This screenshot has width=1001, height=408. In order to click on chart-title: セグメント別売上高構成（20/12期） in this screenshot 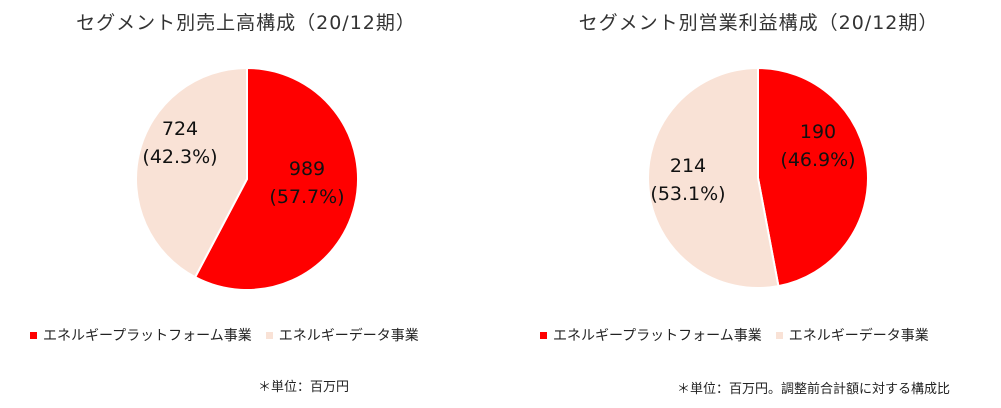, I will do `click(246, 23)`.